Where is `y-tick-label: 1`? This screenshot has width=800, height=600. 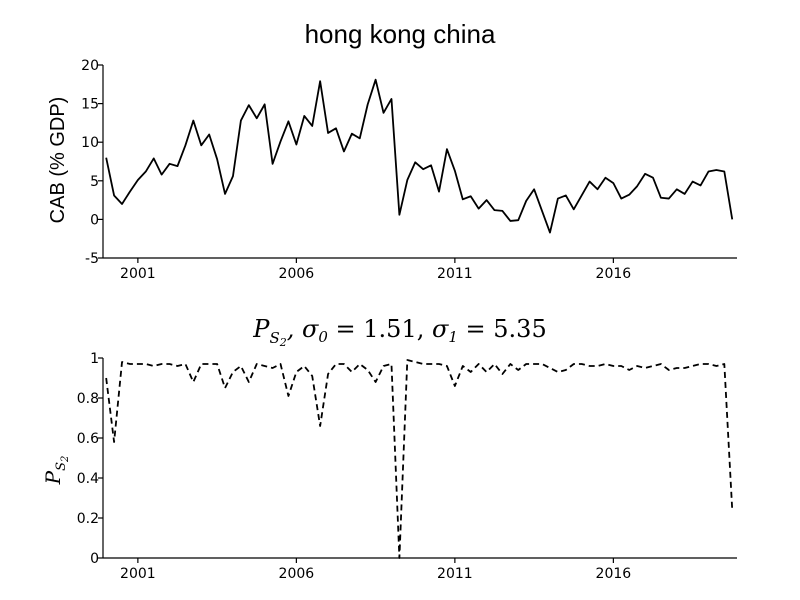
y-tick-label: 1 is located at coordinates (94, 359).